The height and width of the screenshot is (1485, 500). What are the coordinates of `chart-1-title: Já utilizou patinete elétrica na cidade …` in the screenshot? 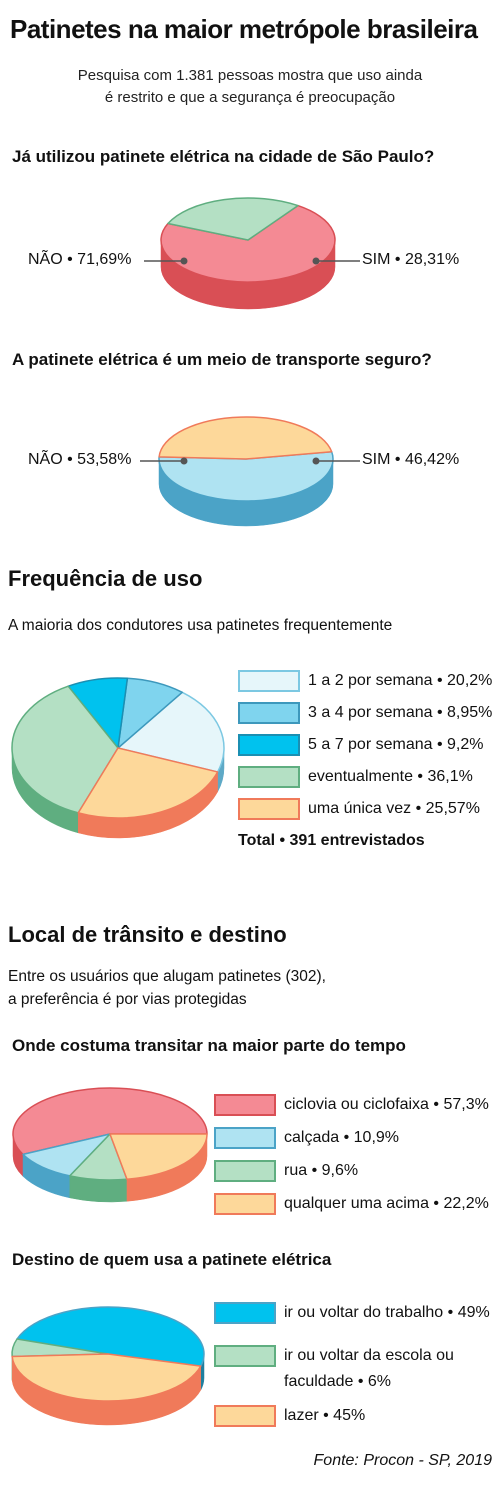 It's located at (223, 156).